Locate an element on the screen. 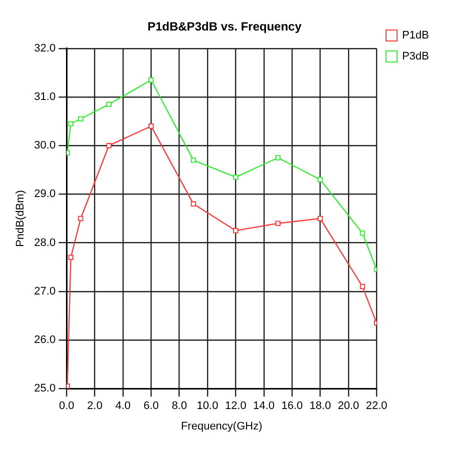 The width and height of the screenshot is (449, 452). x-axis-title: Frequency(GHz) is located at coordinates (221, 426).